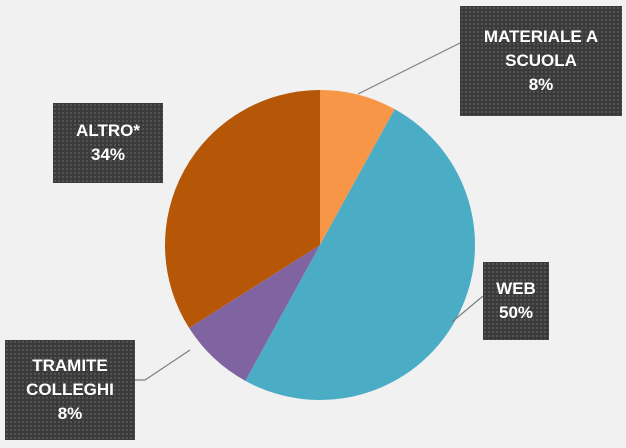  I want to click on label-category: MATERIALE A SCUOLA, so click(541, 48).